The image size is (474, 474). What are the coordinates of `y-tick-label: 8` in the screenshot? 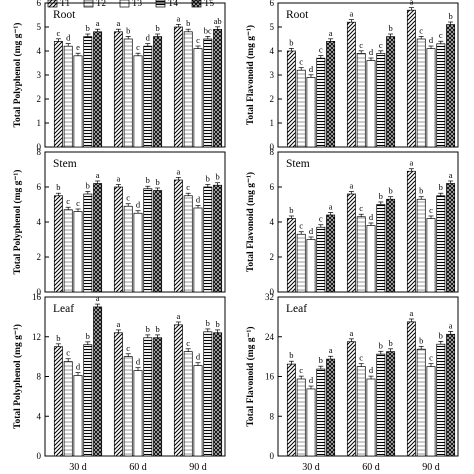 It's located at (39, 152).